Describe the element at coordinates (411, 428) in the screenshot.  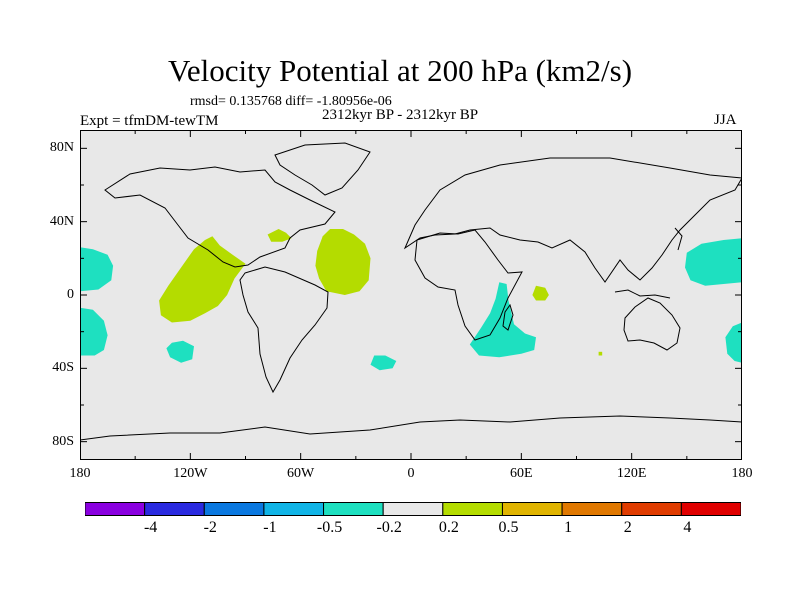
I see `coastline-antarctica` at that location.